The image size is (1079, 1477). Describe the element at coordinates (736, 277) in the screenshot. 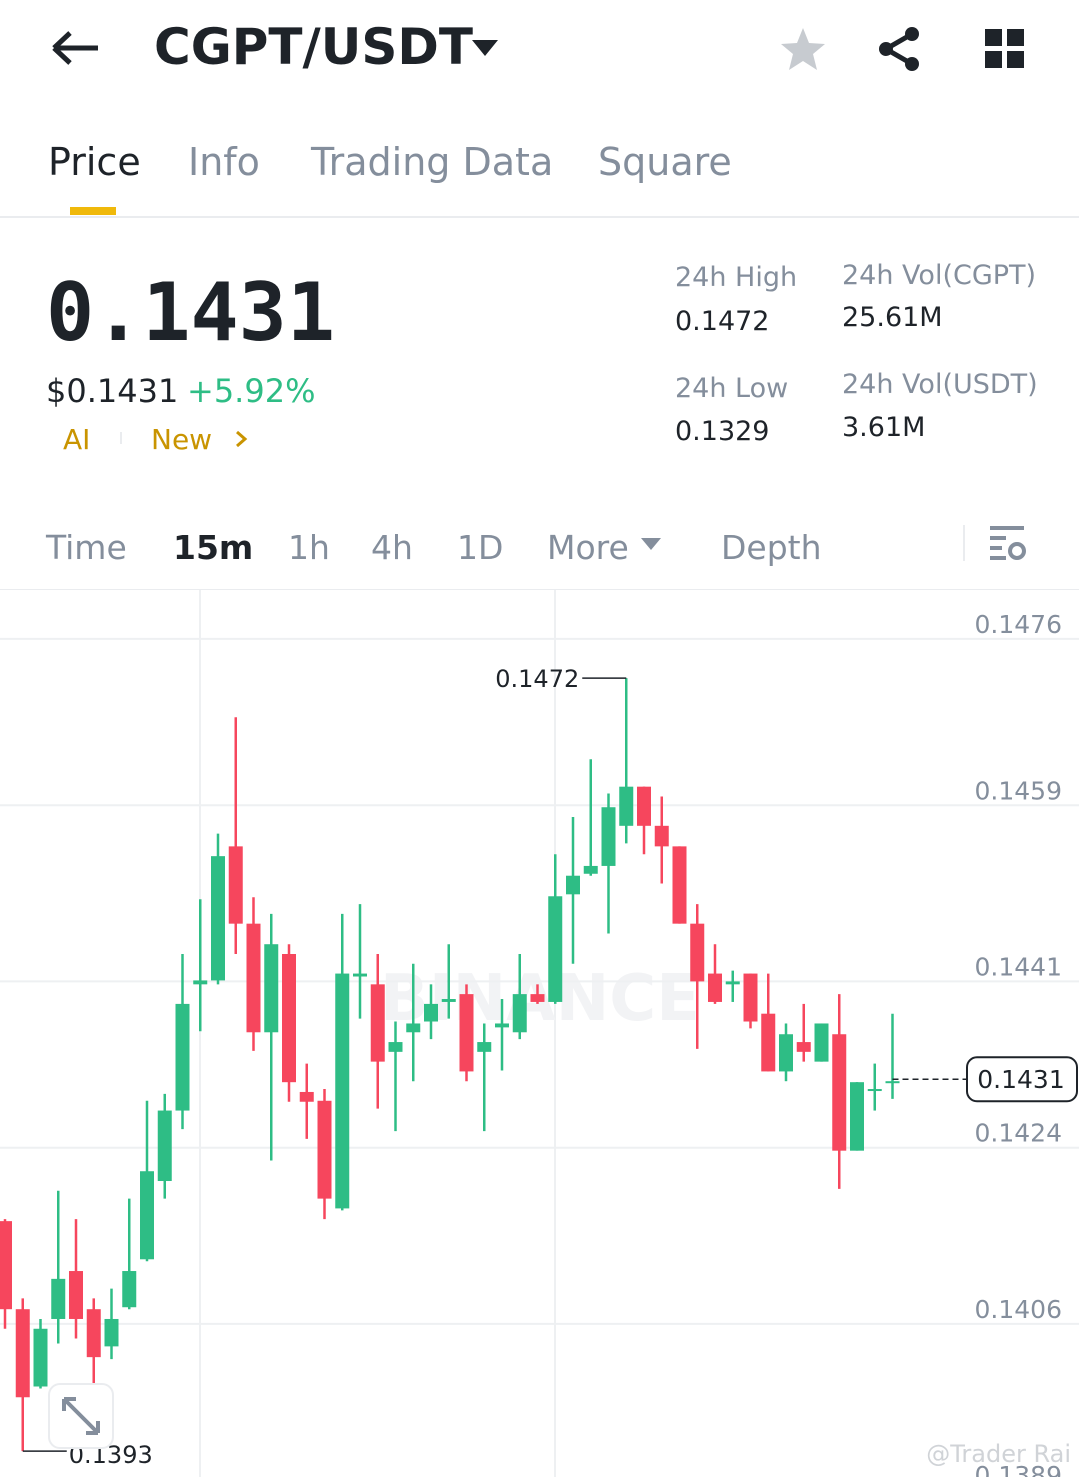

I see `stat-label: 24h High` at that location.